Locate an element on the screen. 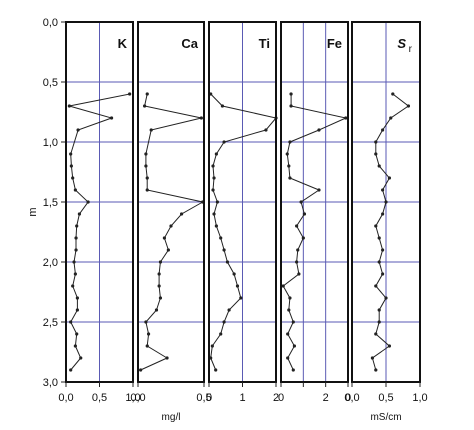  x-tick-label: 0 is located at coordinates (281, 398).